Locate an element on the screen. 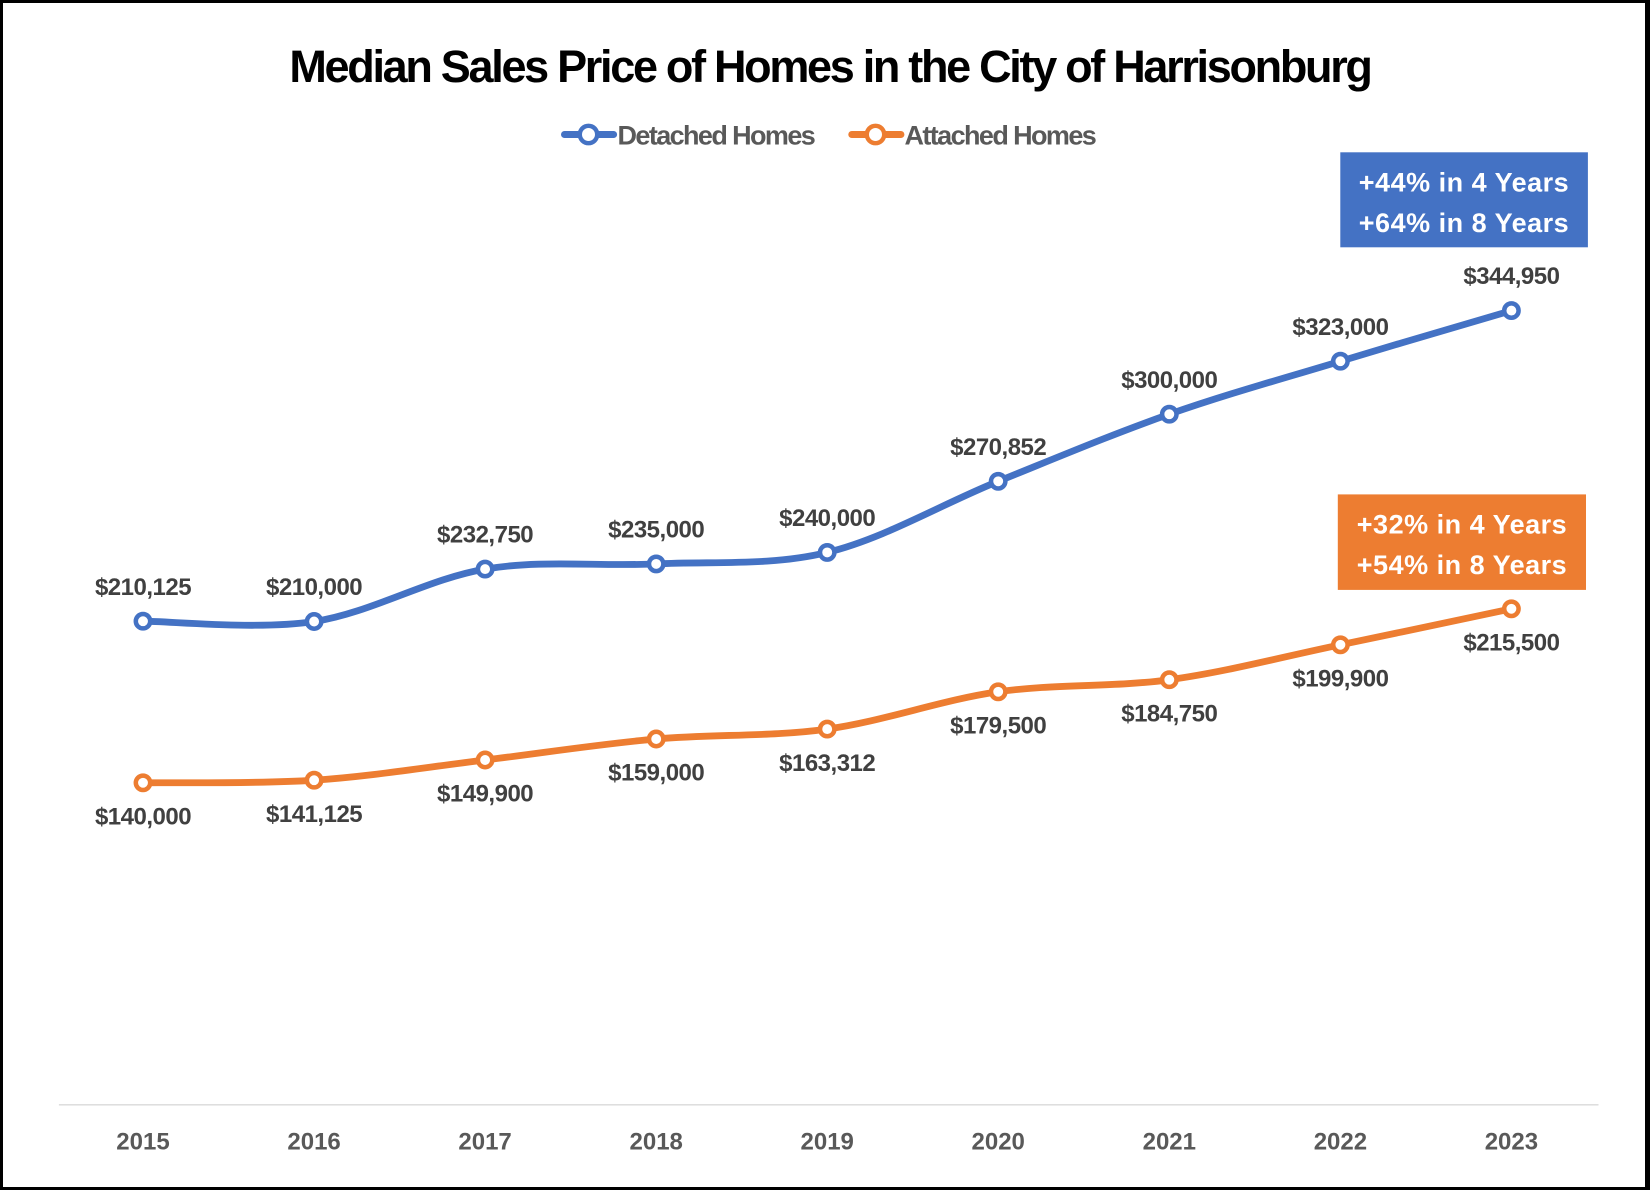  svg-text: $179,500 is located at coordinates (998, 726).